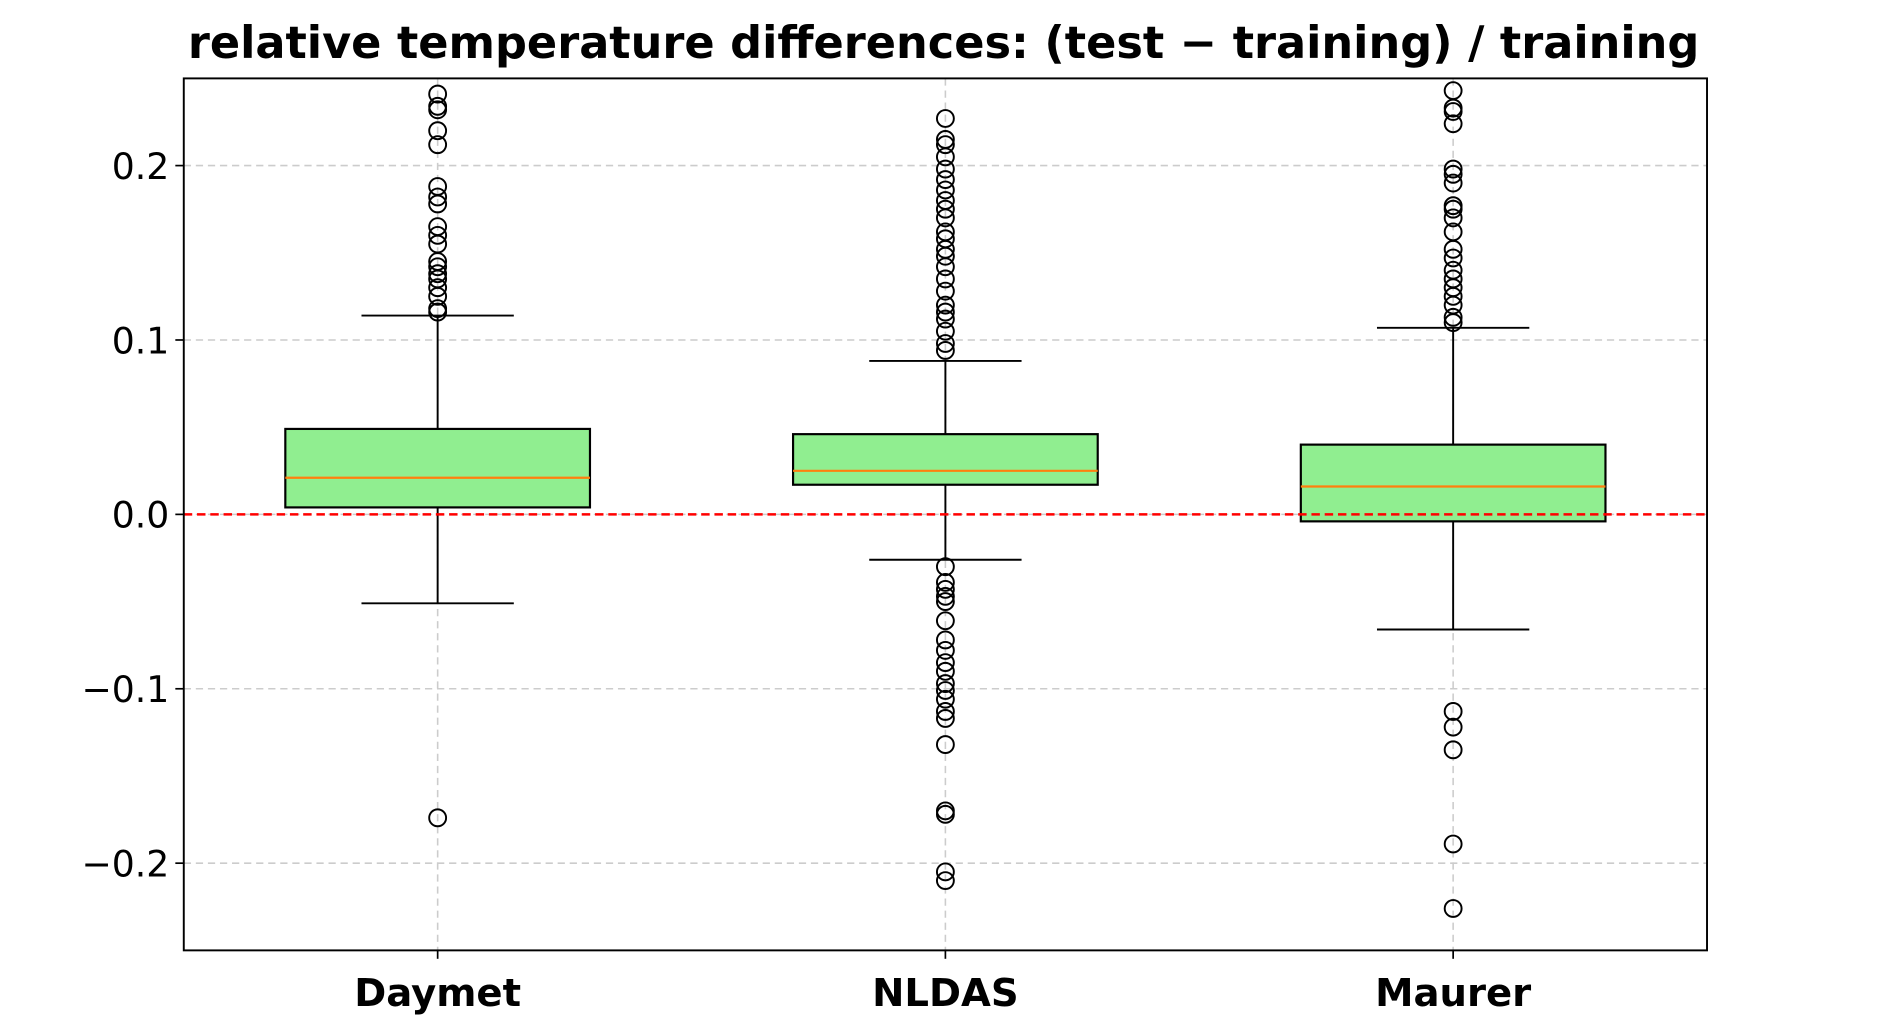 Image resolution: width=1892 pixels, height=1036 pixels. Describe the element at coordinates (437, 993) in the screenshot. I see `x-tick-label: Daymet` at that location.